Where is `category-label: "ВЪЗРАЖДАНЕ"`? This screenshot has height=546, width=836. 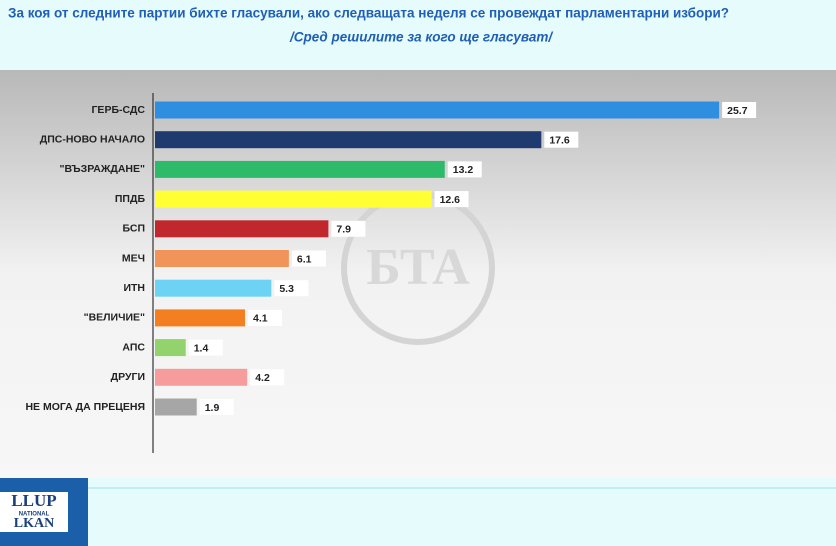 category-label: "ВЪЗРАЖДАНЕ" is located at coordinates (102, 169).